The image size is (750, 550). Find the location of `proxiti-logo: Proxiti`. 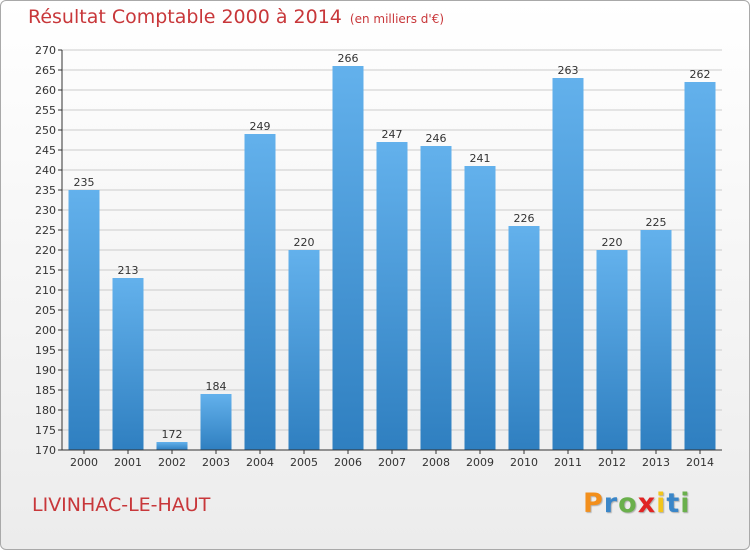

proxiti-logo: Proxiti is located at coordinates (637, 503).